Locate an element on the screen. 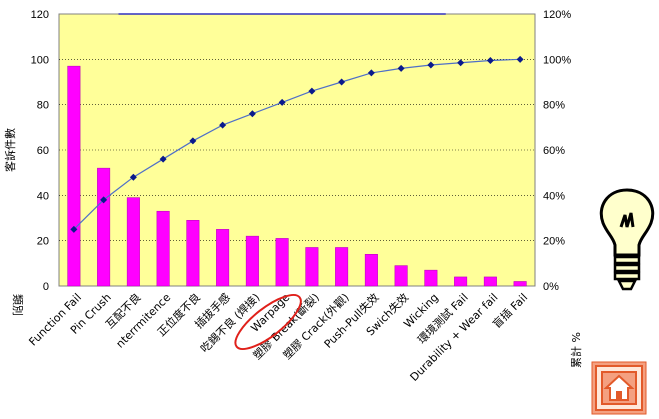 The width and height of the screenshot is (659, 419). right-tick-label: 20% is located at coordinates (554, 242).